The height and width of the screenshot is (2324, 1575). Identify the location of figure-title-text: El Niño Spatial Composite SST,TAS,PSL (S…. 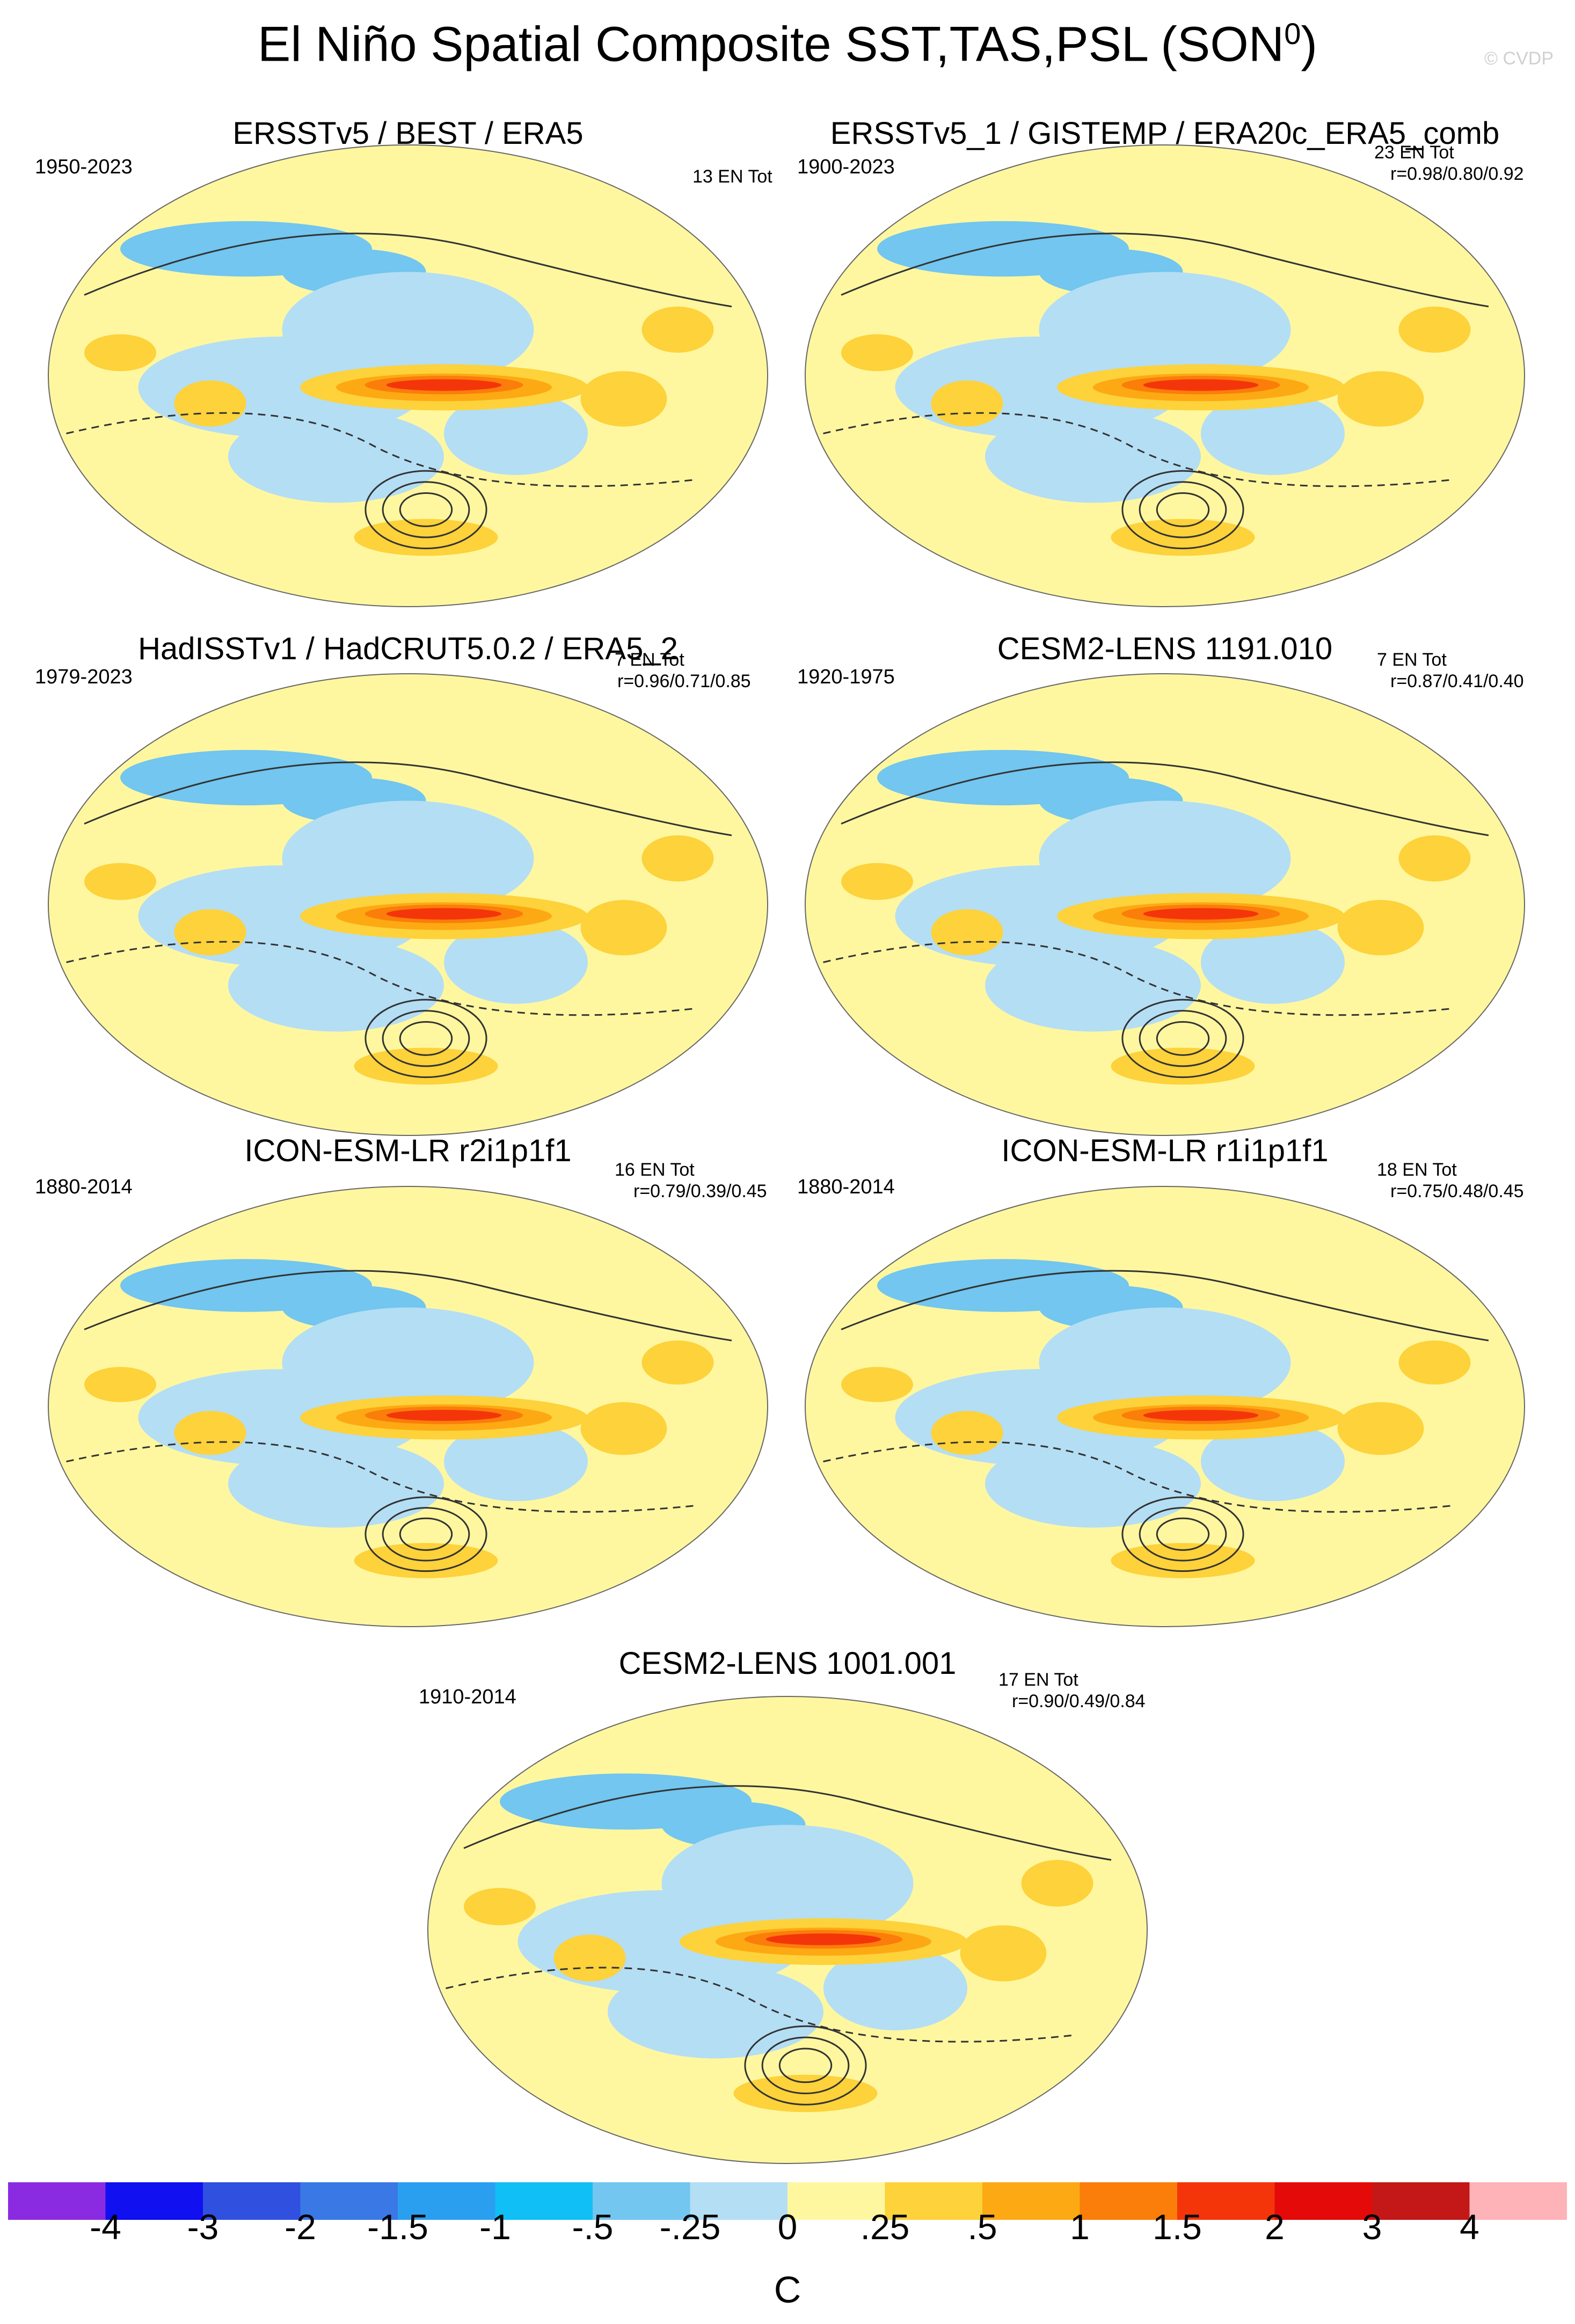
(771, 44).